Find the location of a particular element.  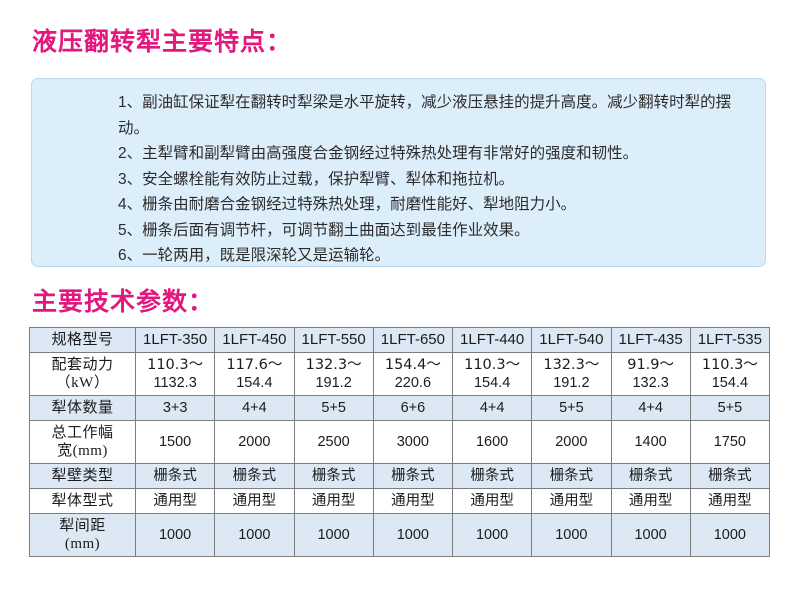

table-row-label: 犁壁类型 is located at coordinates (82, 476).